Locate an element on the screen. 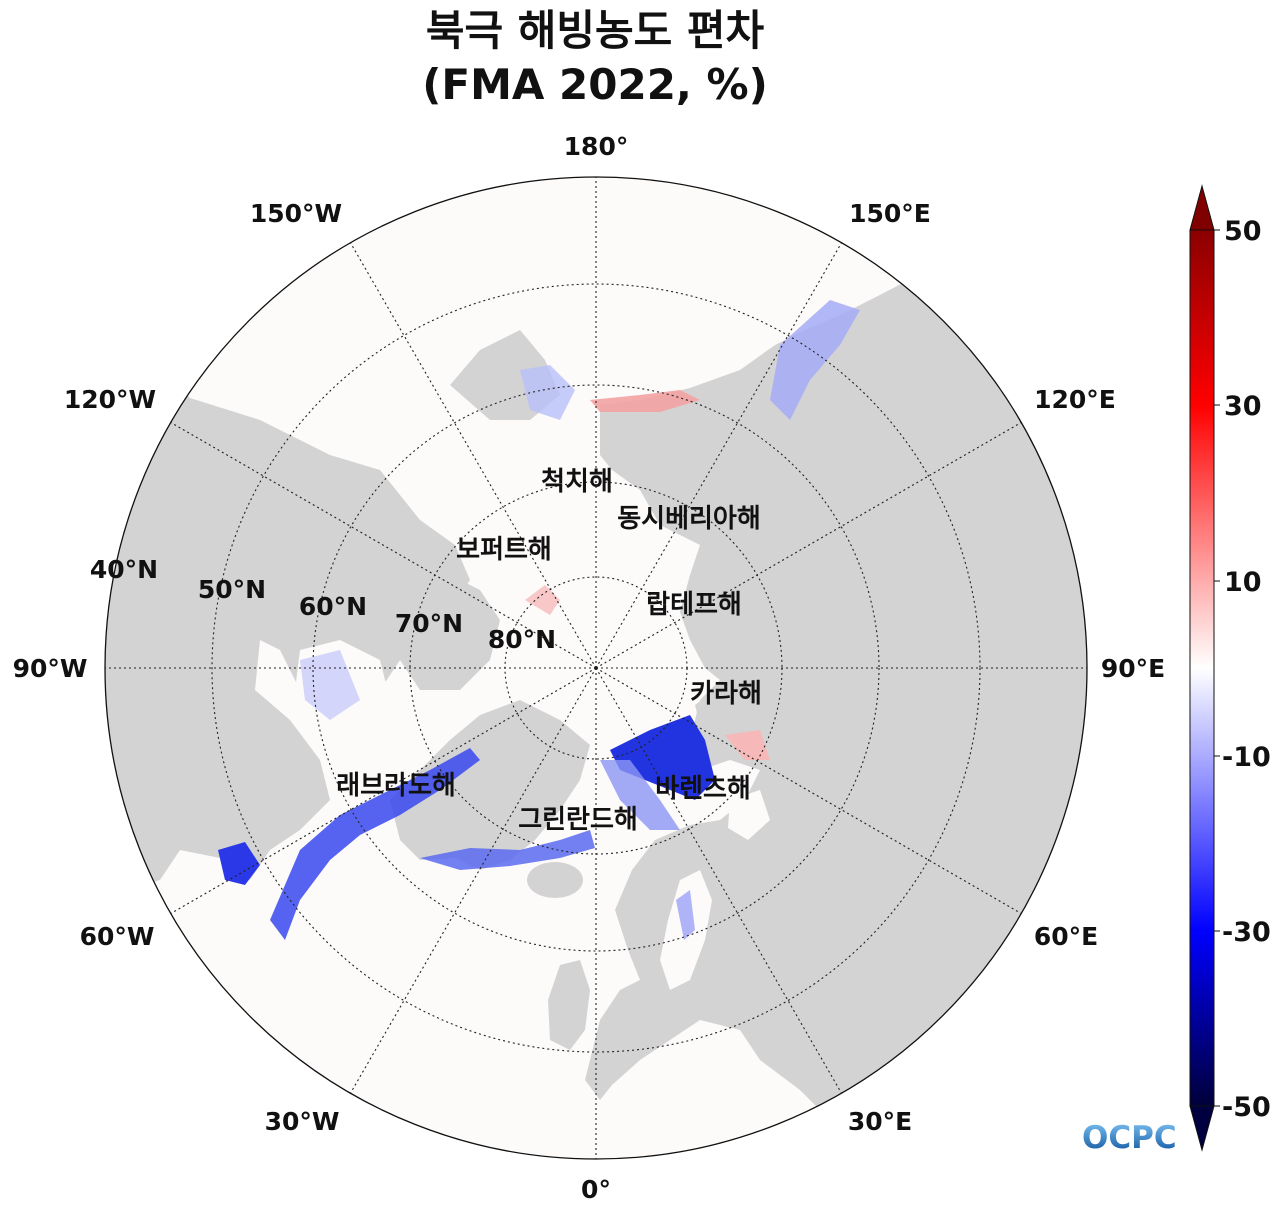 Image resolution: width=1282 pixels, height=1216 pixels. lon-label-0: 0° is located at coordinates (596, 1189).